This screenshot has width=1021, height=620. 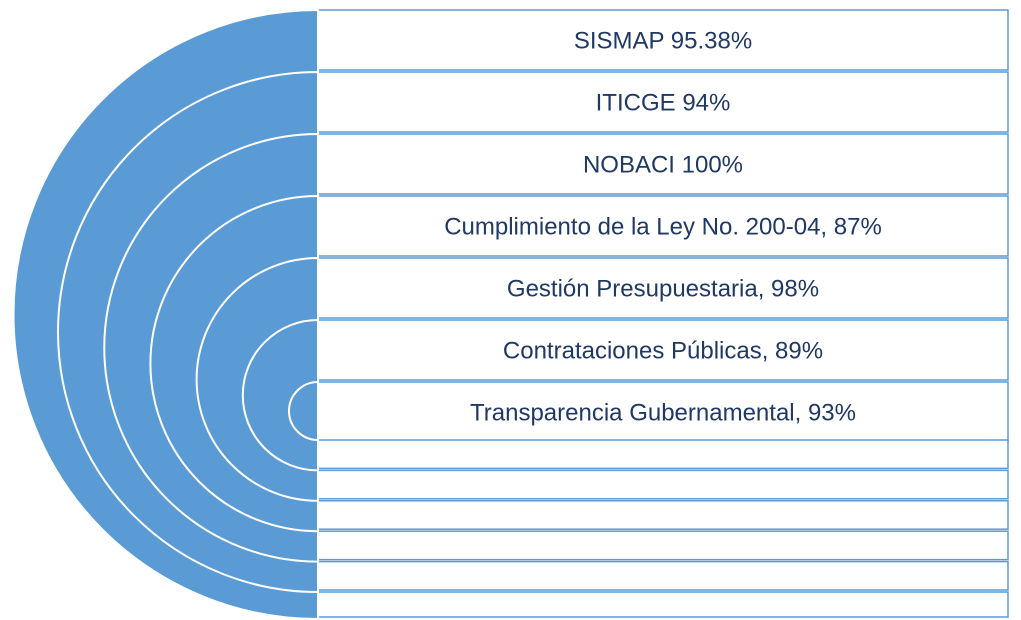 I want to click on item-label: ITICGE 94%, so click(x=663, y=102).